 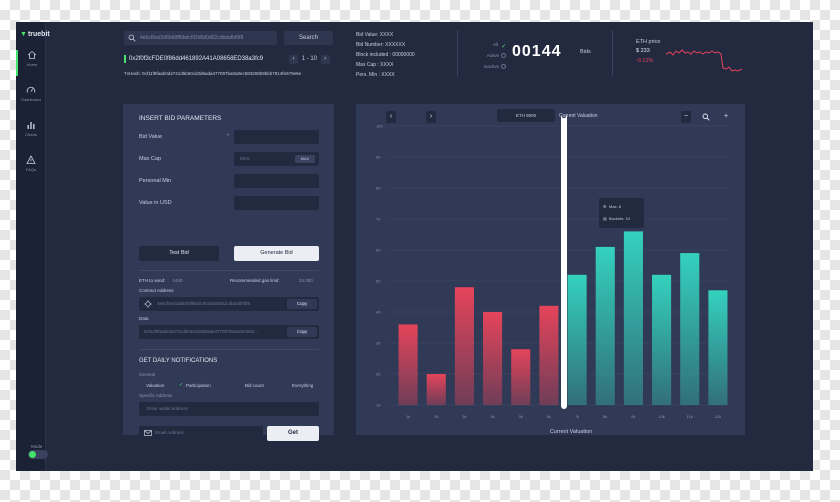 What do you see at coordinates (201, 433) in the screenshot?
I see `email-input: Email Address` at bounding box center [201, 433].